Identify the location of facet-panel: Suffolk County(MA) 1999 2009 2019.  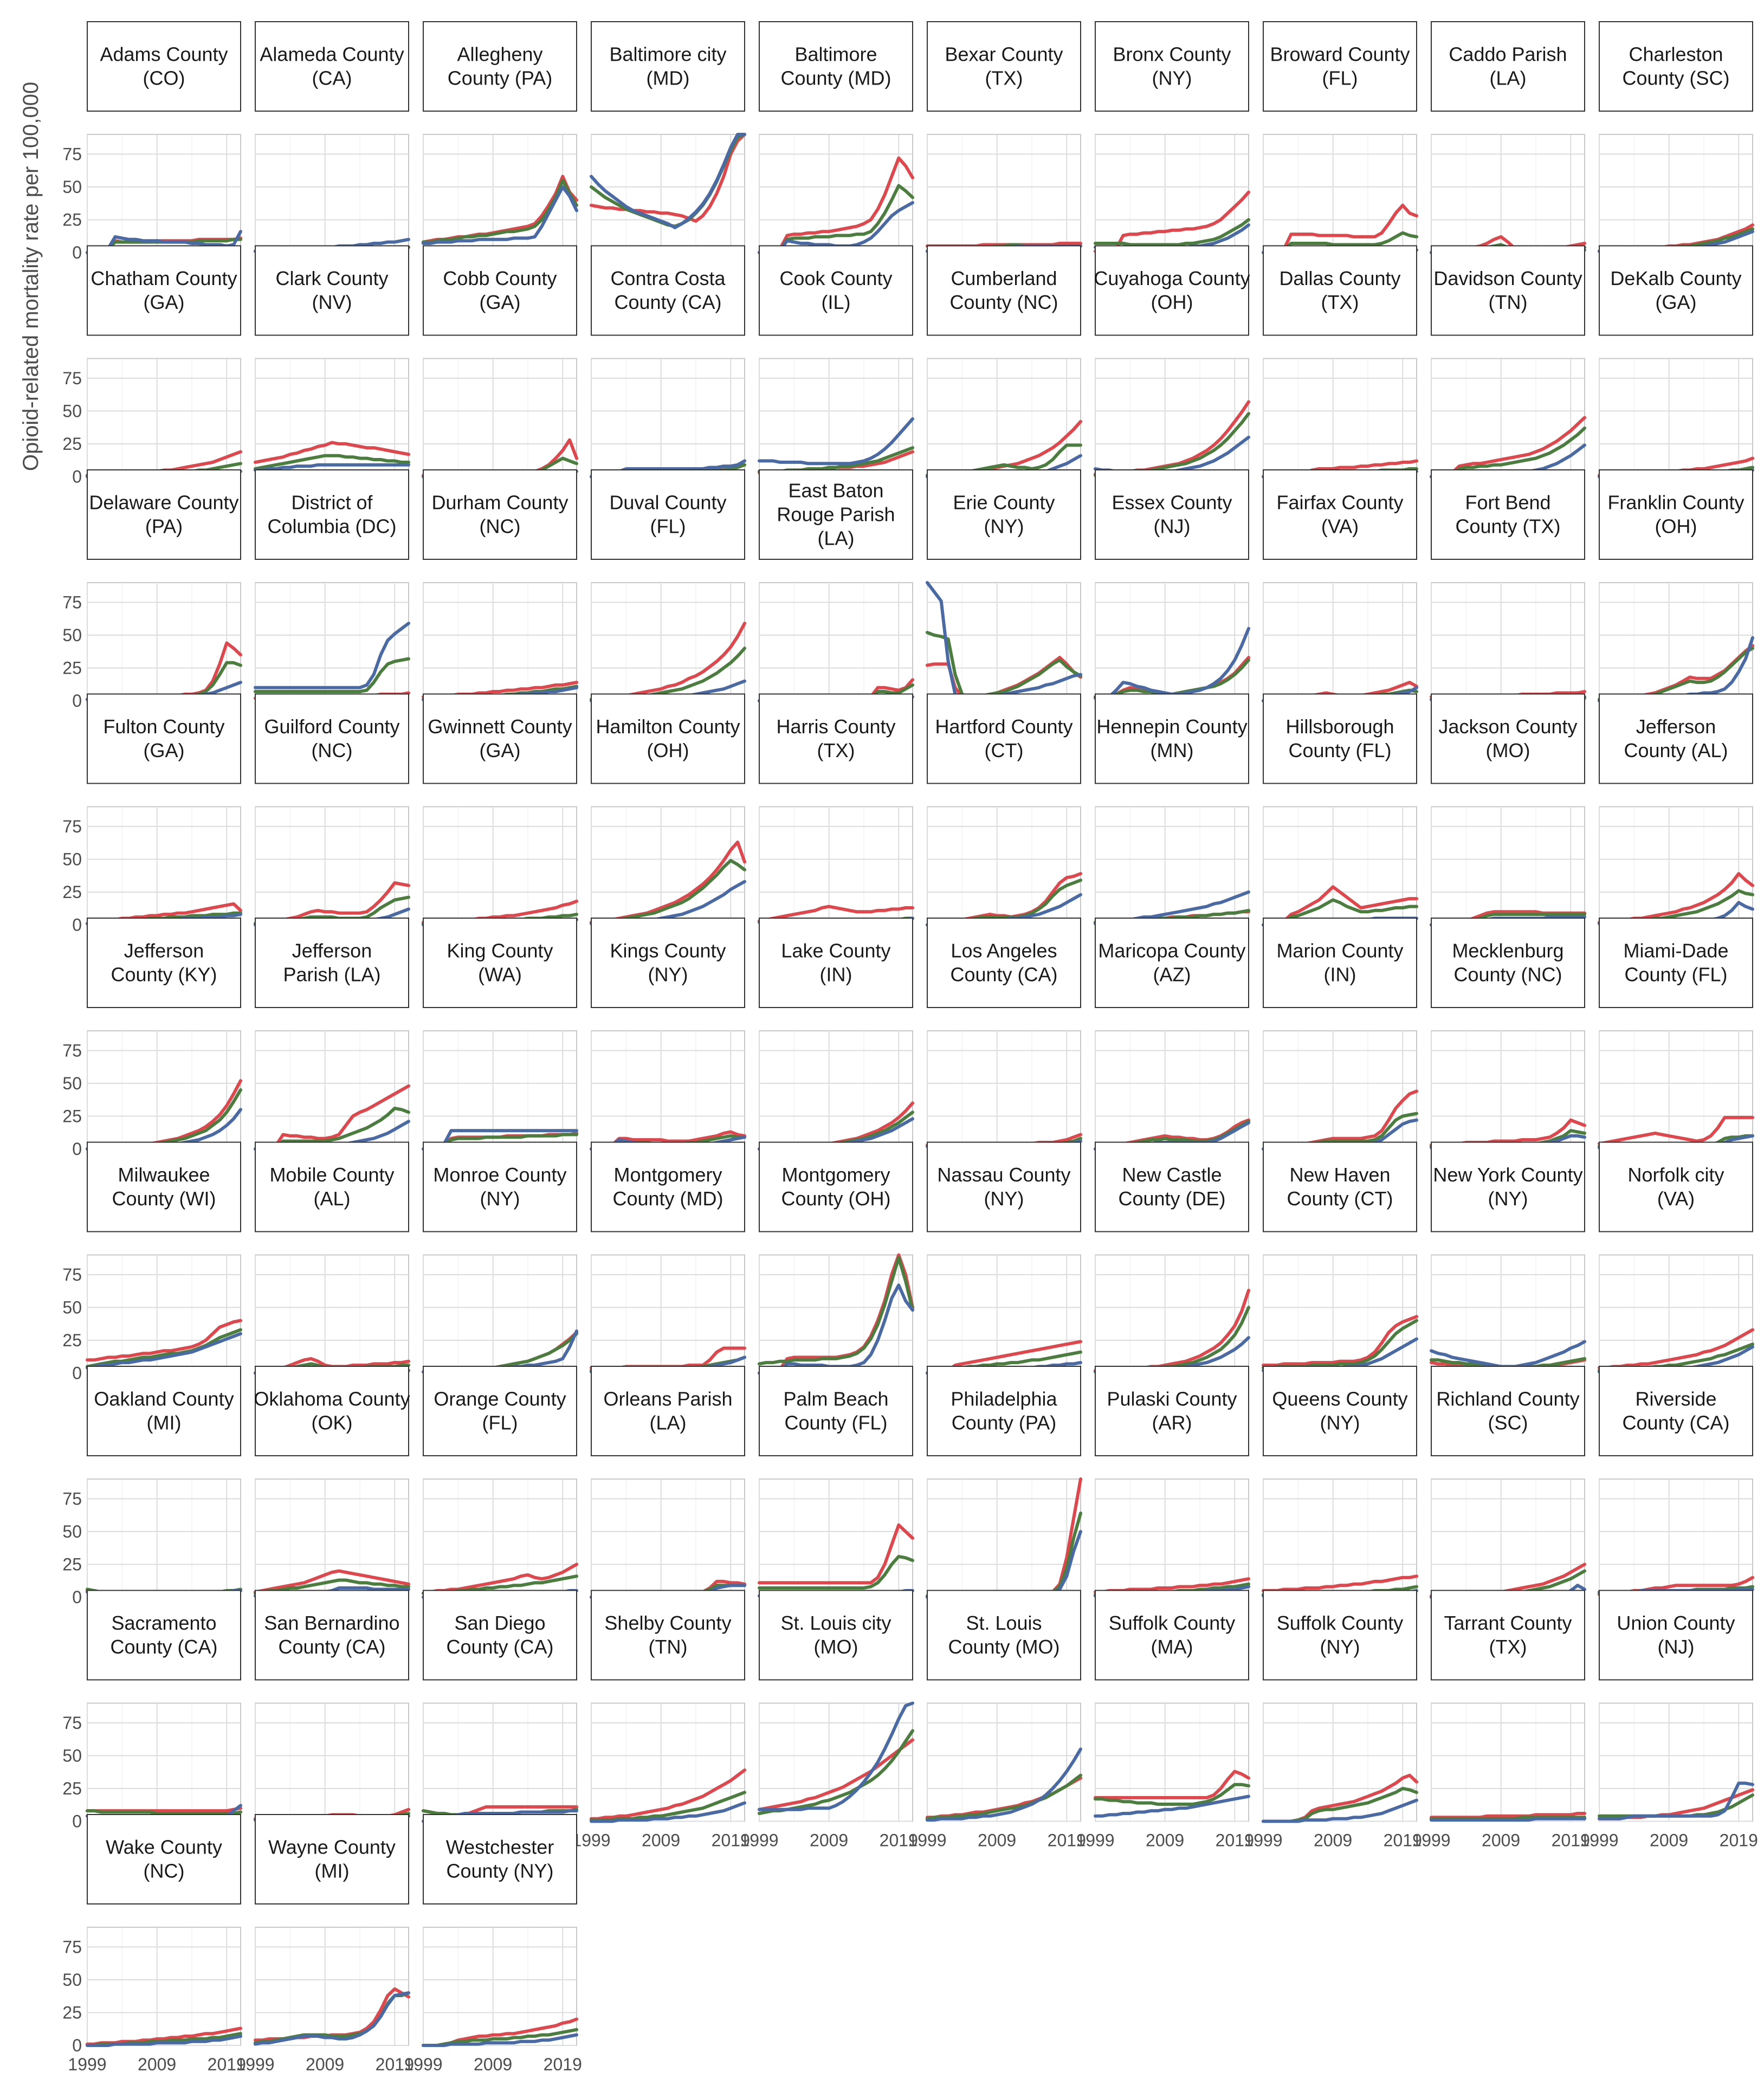
(1165, 1720).